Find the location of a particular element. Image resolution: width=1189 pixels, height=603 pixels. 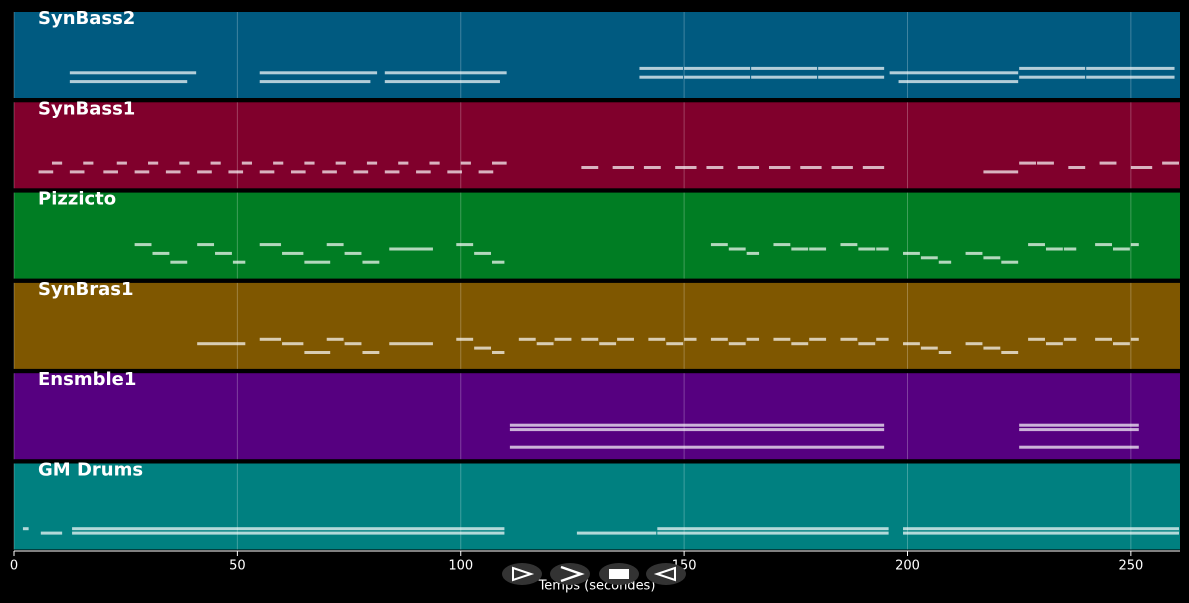

x-tick-label: 50 is located at coordinates (237, 566).